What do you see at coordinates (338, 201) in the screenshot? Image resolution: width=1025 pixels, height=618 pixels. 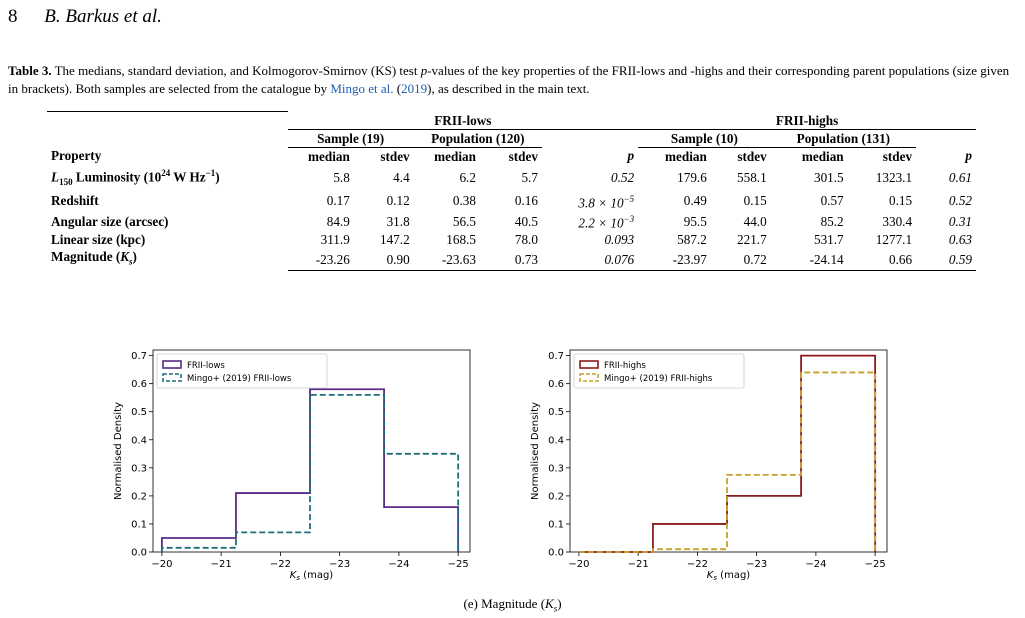 I see `table-cell: 0.17` at bounding box center [338, 201].